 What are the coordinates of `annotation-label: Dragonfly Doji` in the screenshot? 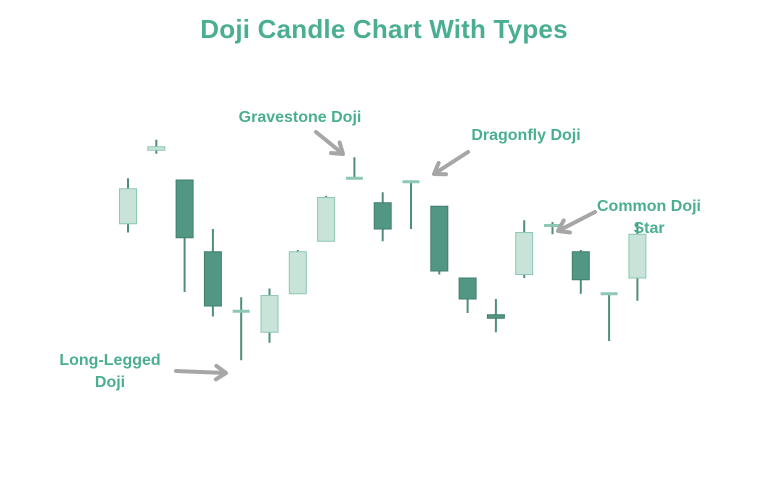 It's located at (525, 135).